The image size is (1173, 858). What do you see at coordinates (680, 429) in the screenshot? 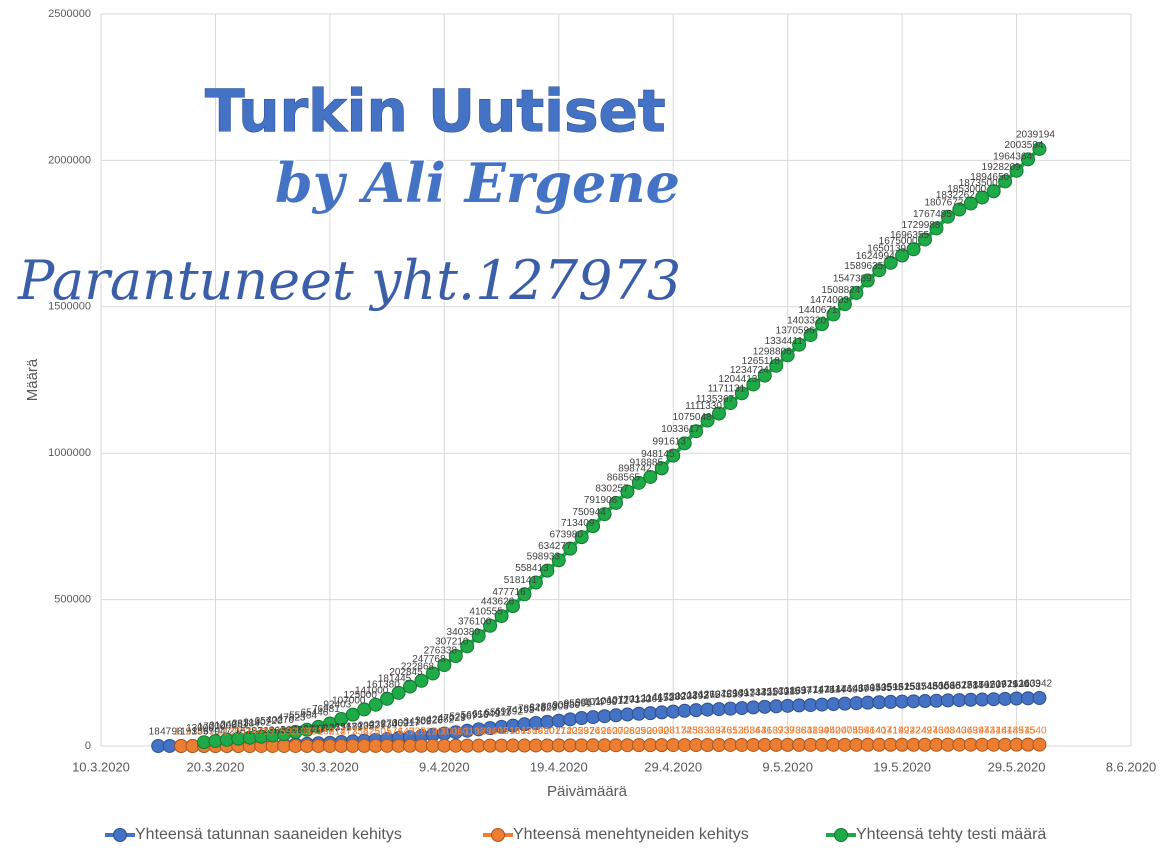
I see `data-label: 1033617` at bounding box center [680, 429].